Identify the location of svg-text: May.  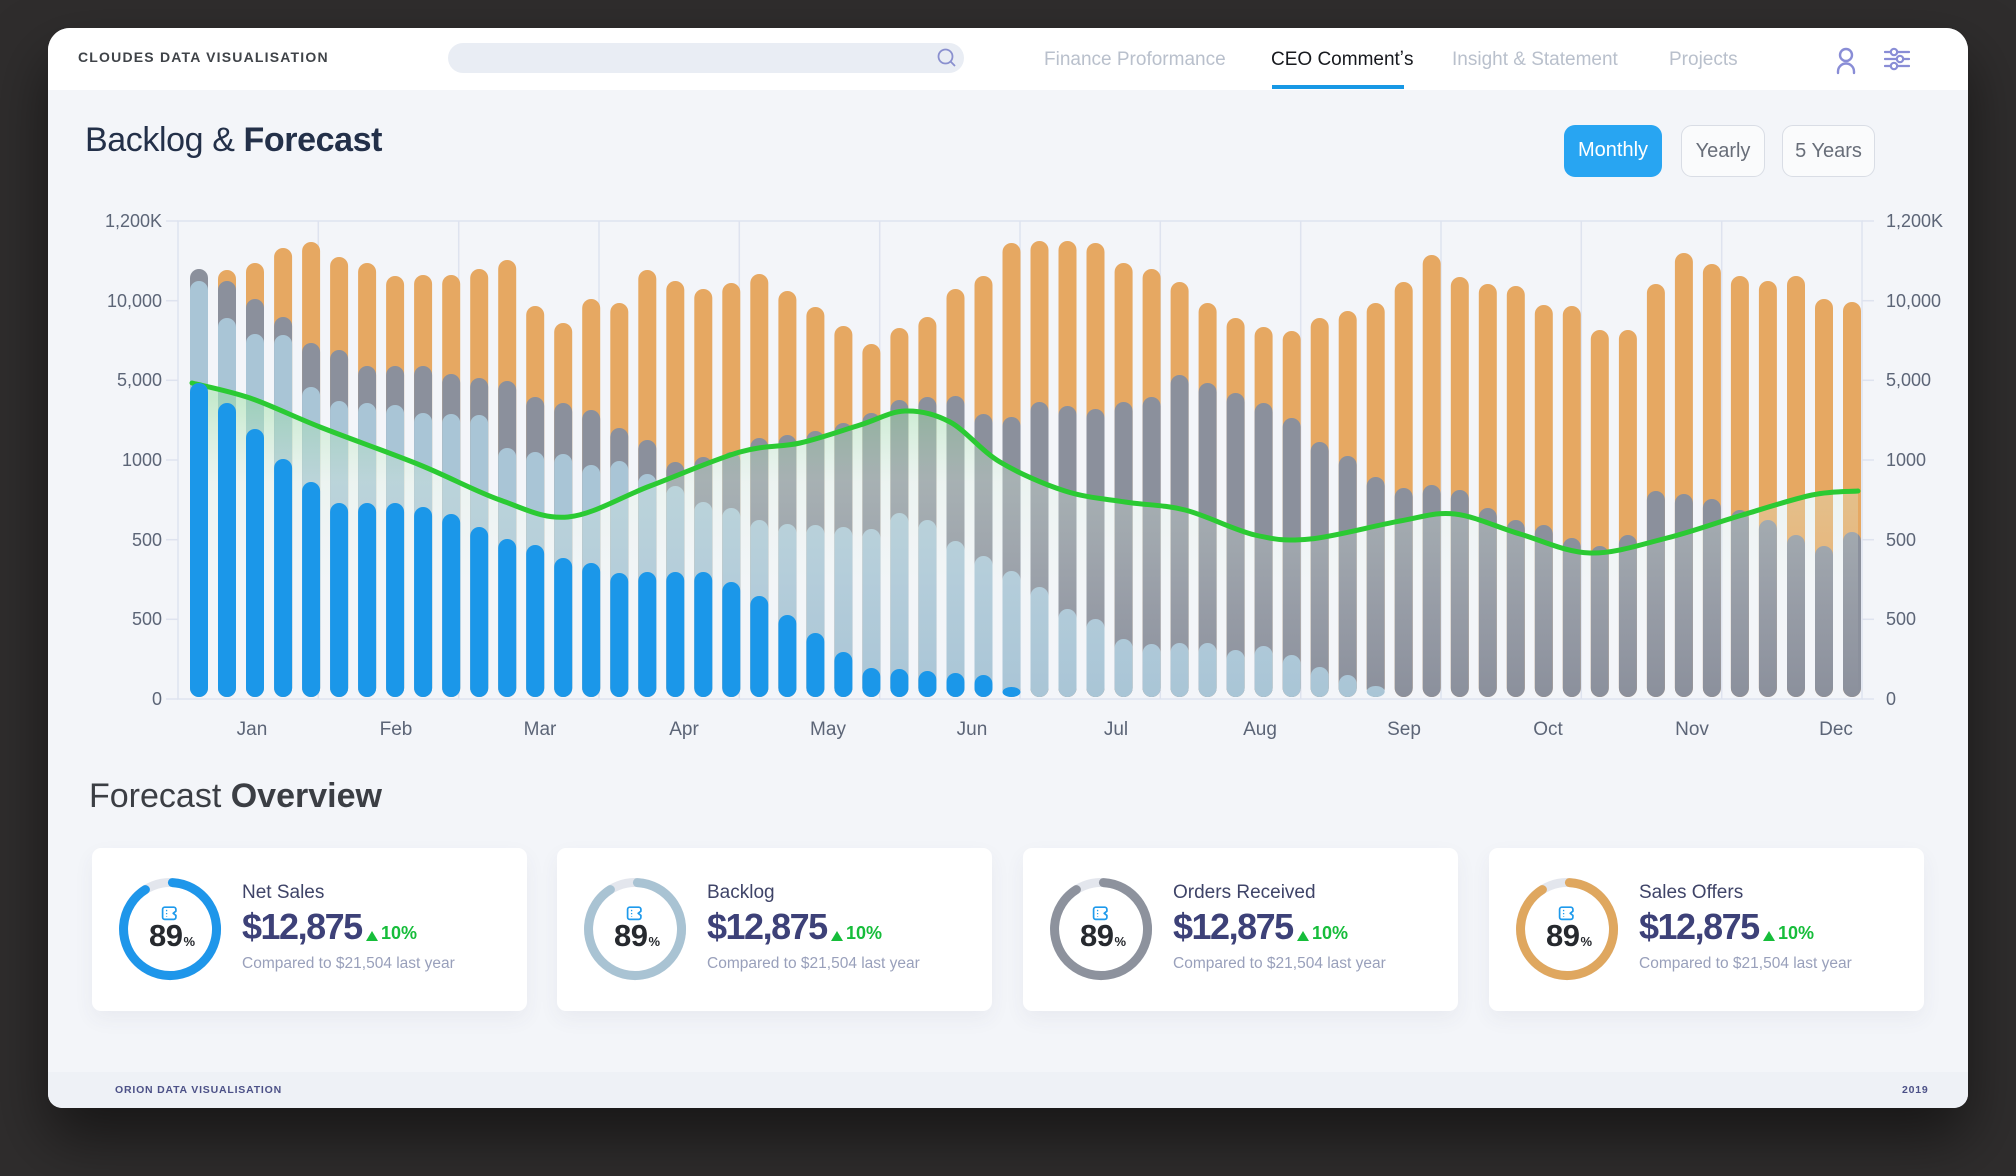
(828, 729).